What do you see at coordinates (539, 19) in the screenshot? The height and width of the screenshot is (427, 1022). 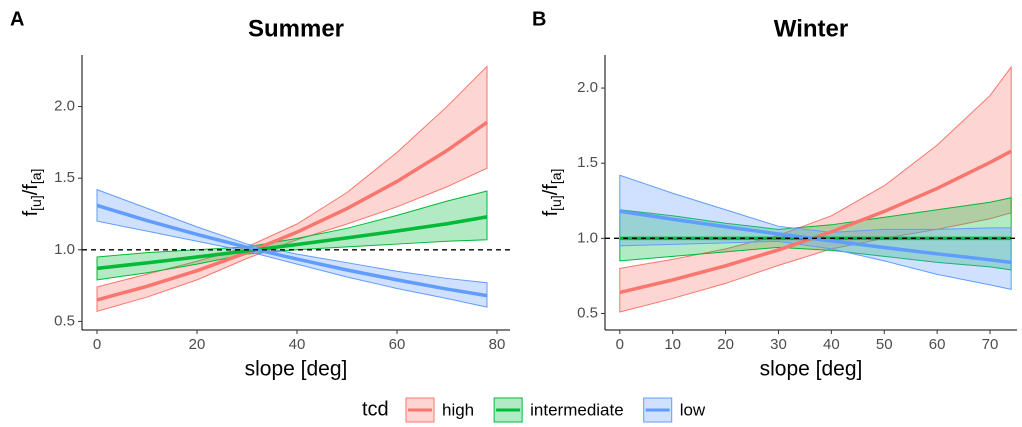 I see `panel-label: B` at bounding box center [539, 19].